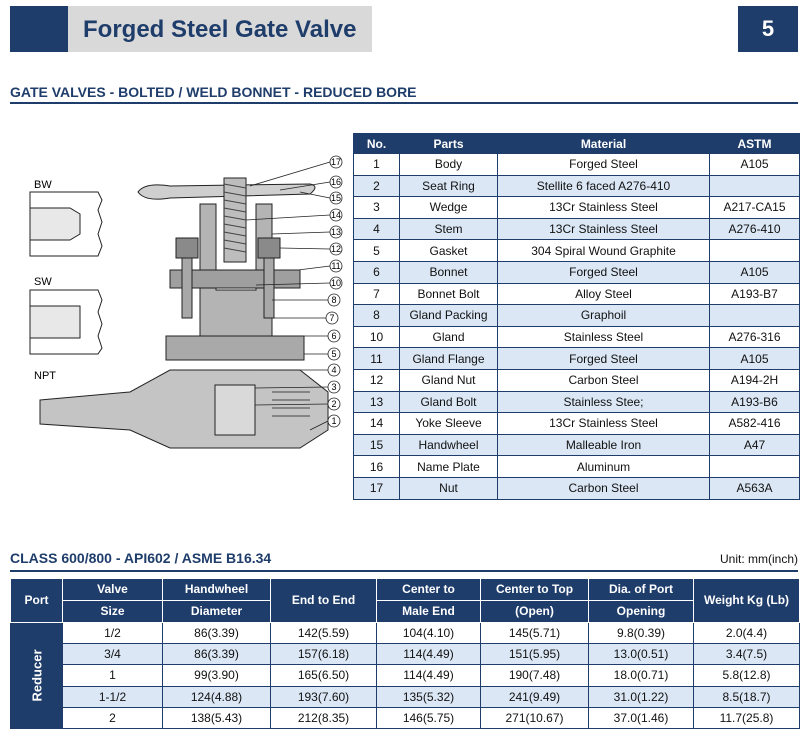 The height and width of the screenshot is (736, 810). I want to click on callout-13: 13, so click(336, 232).